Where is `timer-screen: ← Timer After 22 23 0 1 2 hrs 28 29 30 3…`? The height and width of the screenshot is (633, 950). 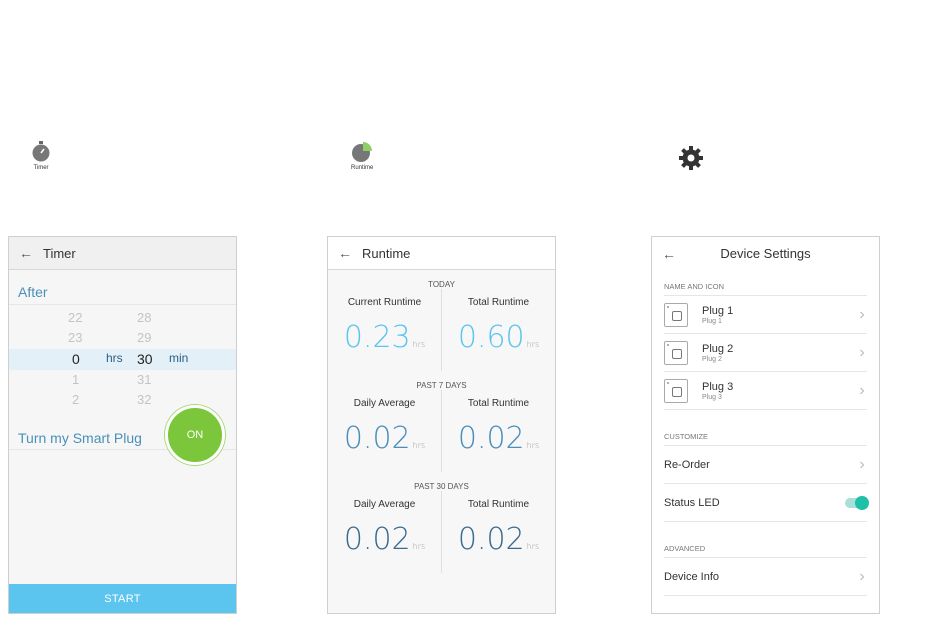 timer-screen: ← Timer After 22 23 0 1 2 hrs 28 29 30 3… is located at coordinates (122, 425).